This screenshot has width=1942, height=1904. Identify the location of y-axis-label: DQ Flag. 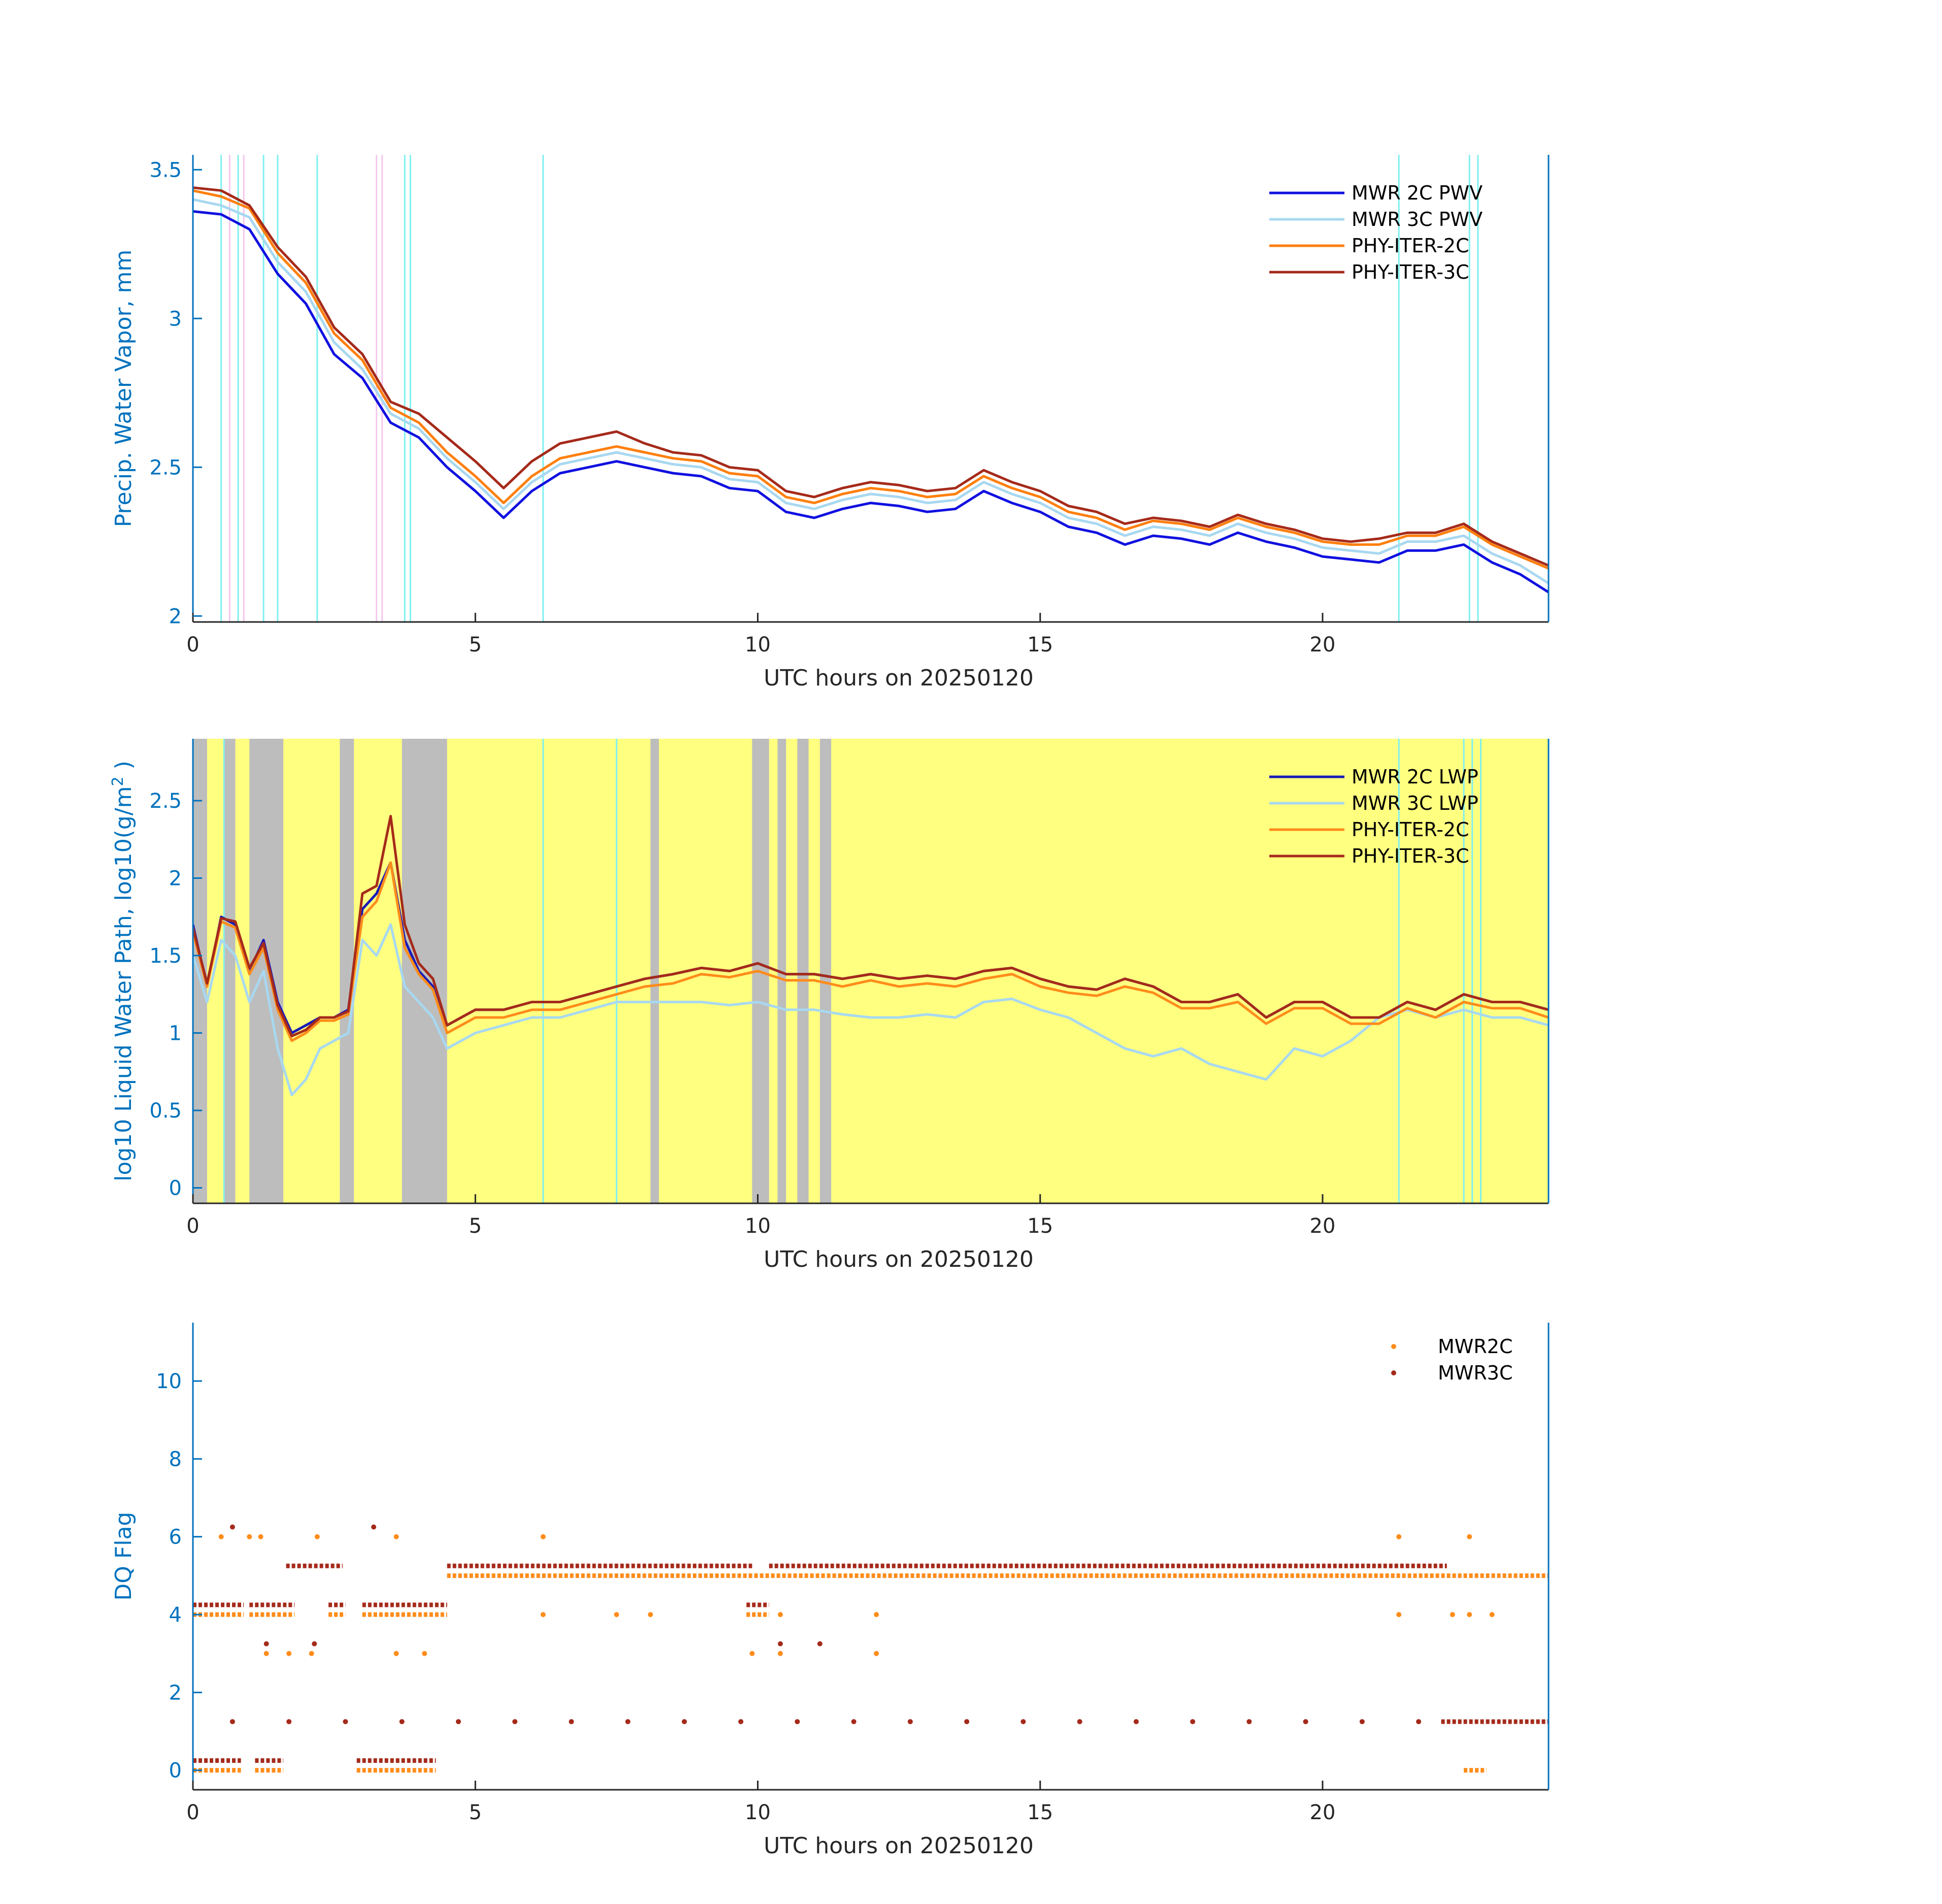
(124, 1557).